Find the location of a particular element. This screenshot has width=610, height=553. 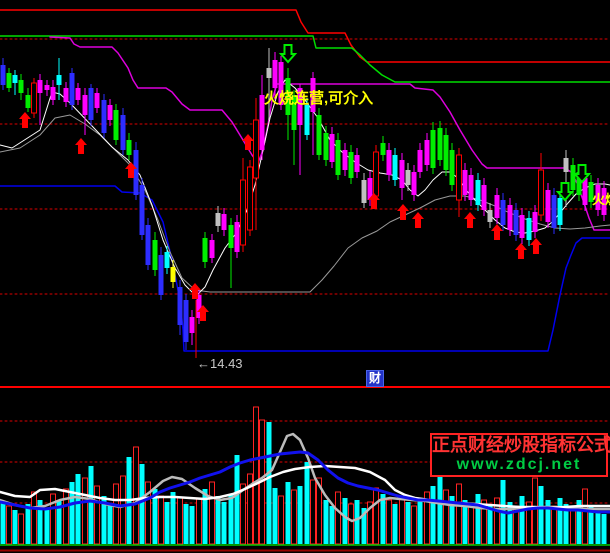

volume-white-ma is located at coordinates (305, 487).